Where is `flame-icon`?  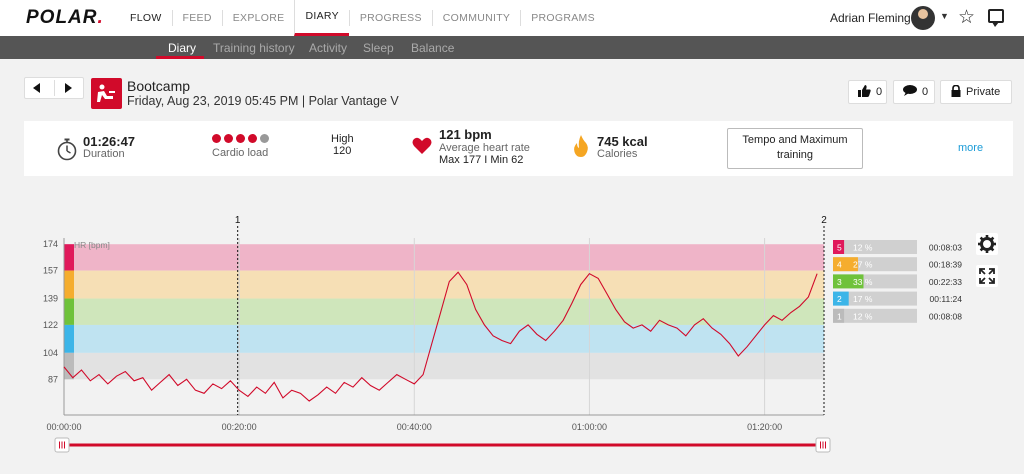
flame-icon is located at coordinates (581, 148).